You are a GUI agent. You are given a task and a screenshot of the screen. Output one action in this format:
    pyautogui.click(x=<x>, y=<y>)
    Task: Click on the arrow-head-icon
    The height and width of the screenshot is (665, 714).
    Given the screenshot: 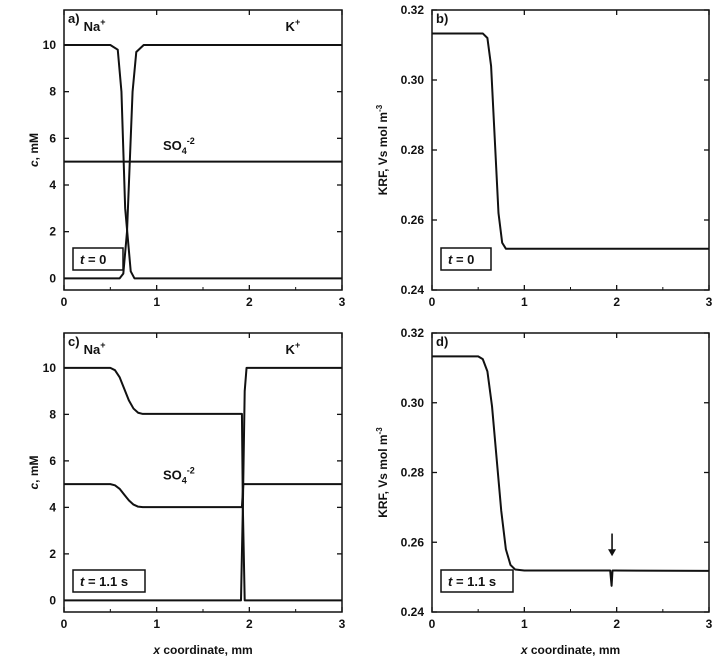 What is the action you would take?
    pyautogui.click(x=612, y=553)
    